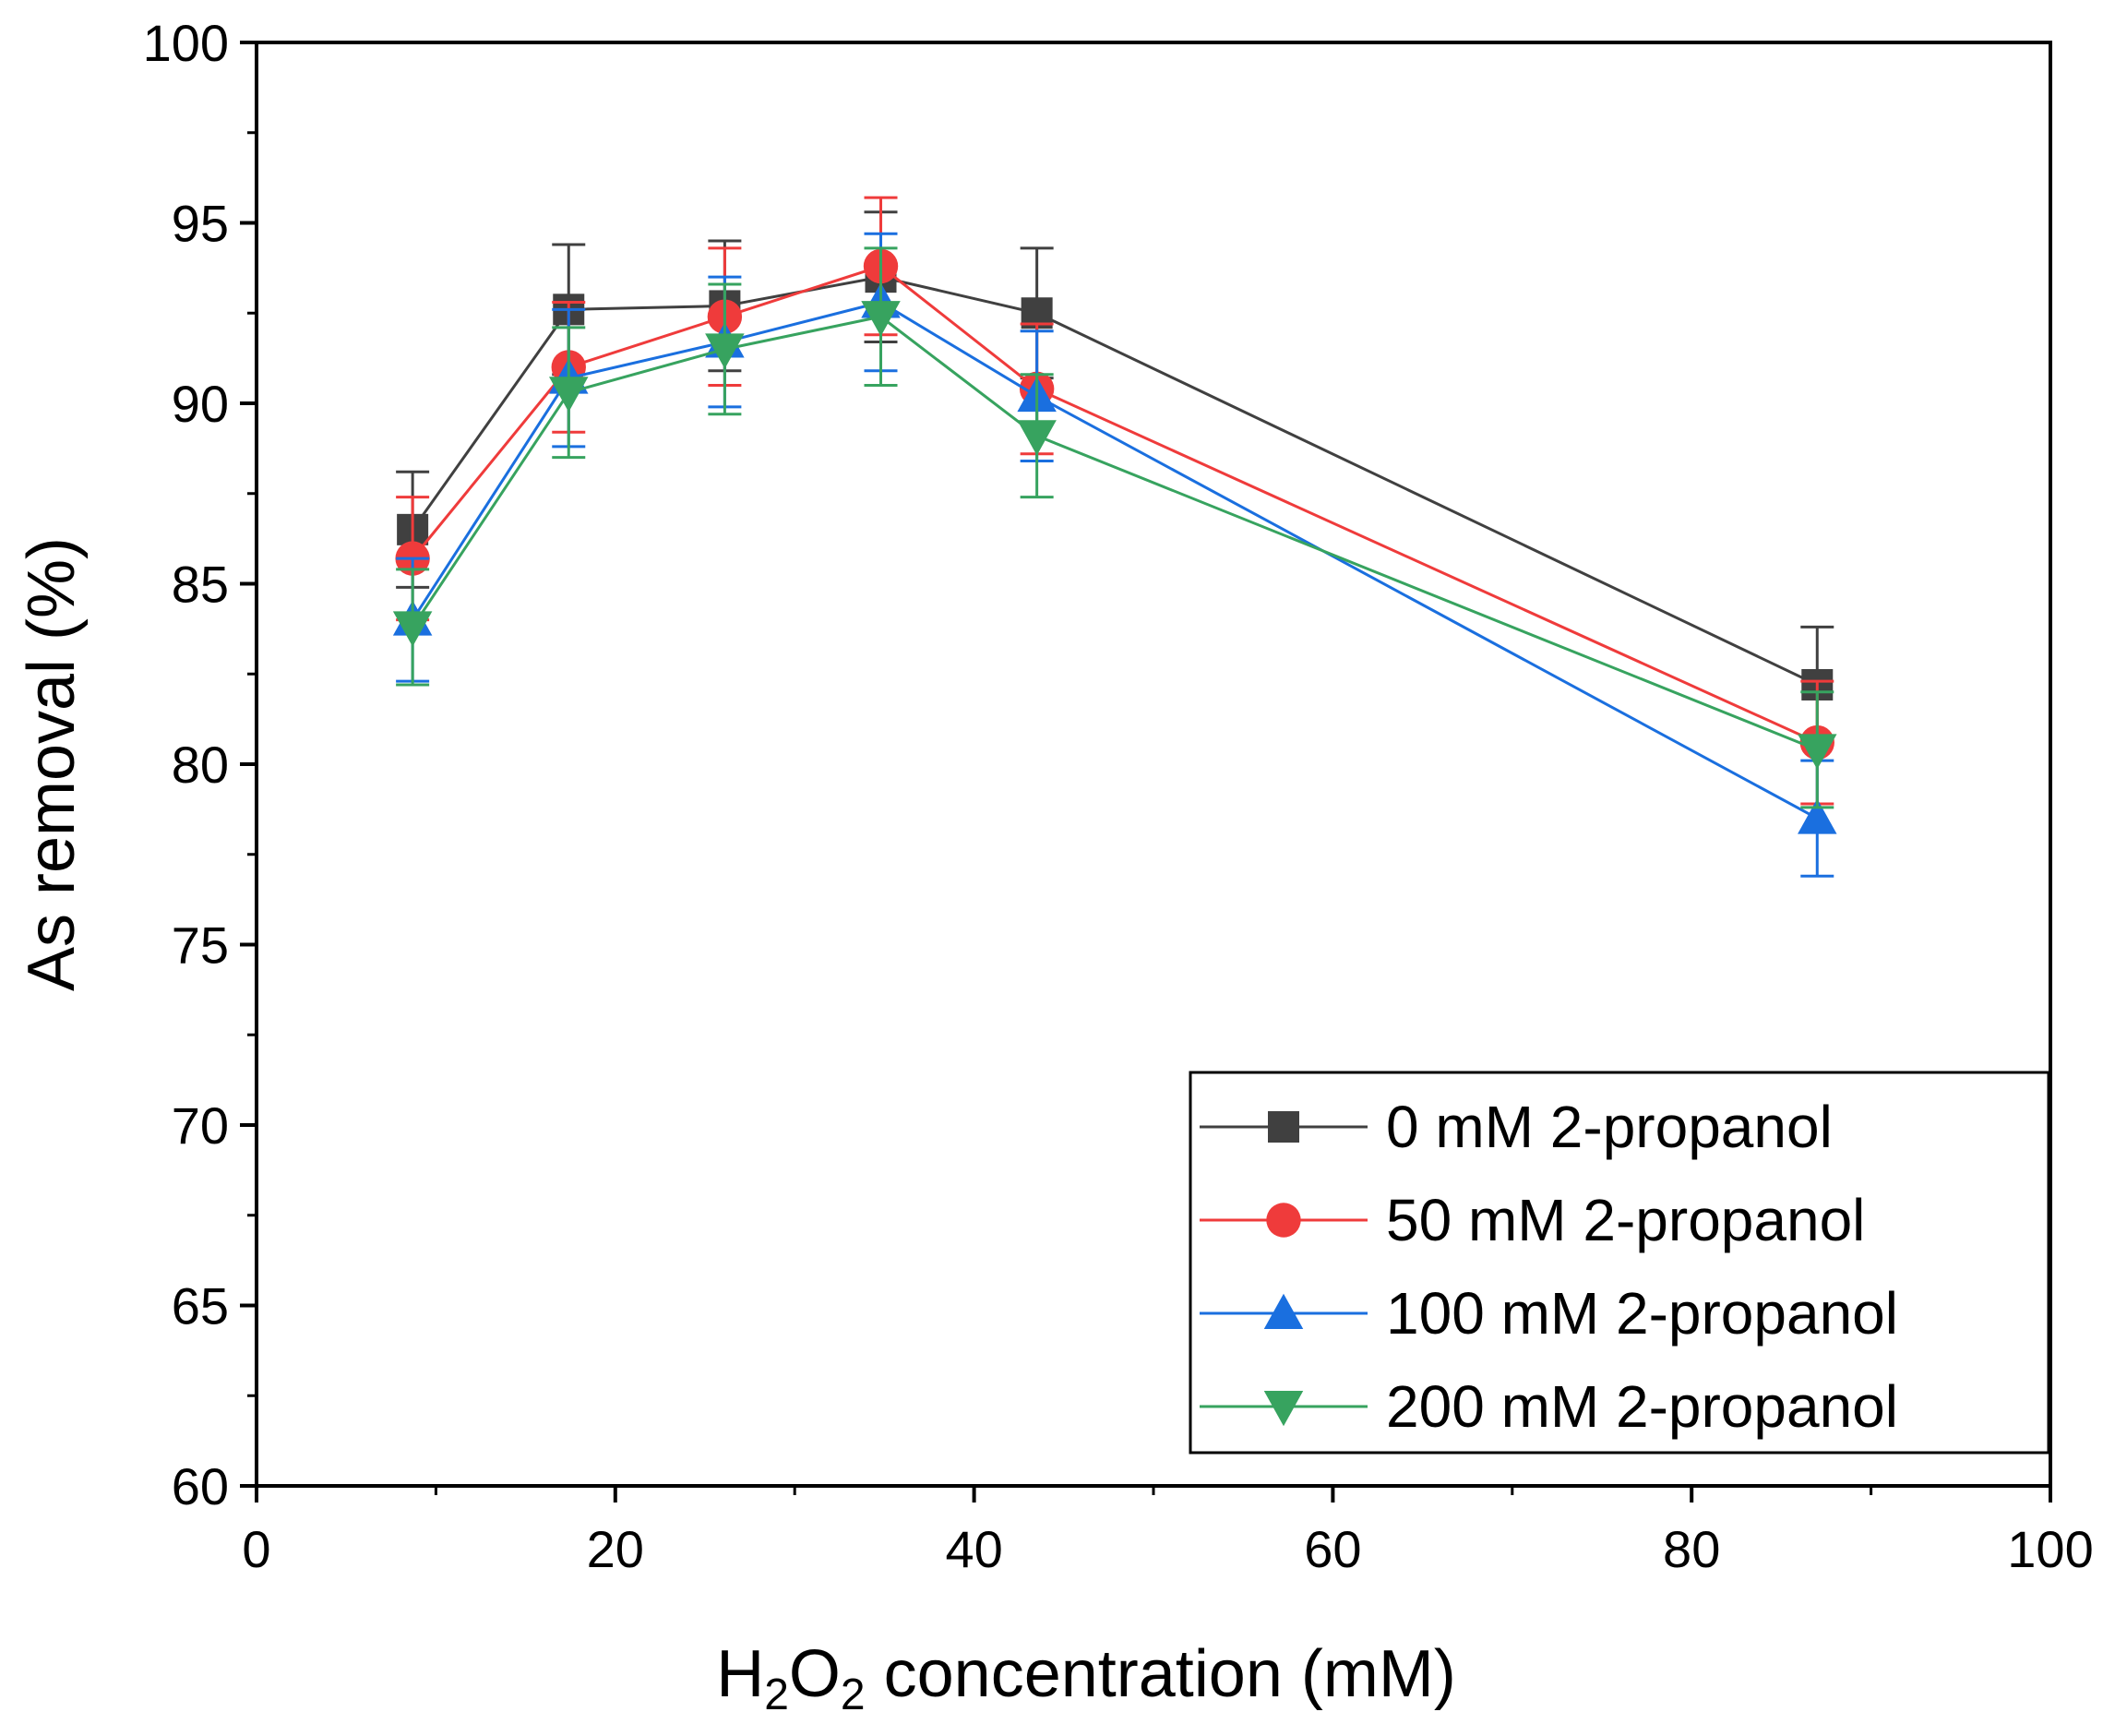 The height and width of the screenshot is (1736, 2115). I want to click on y-tick-label: 70, so click(200, 1125).